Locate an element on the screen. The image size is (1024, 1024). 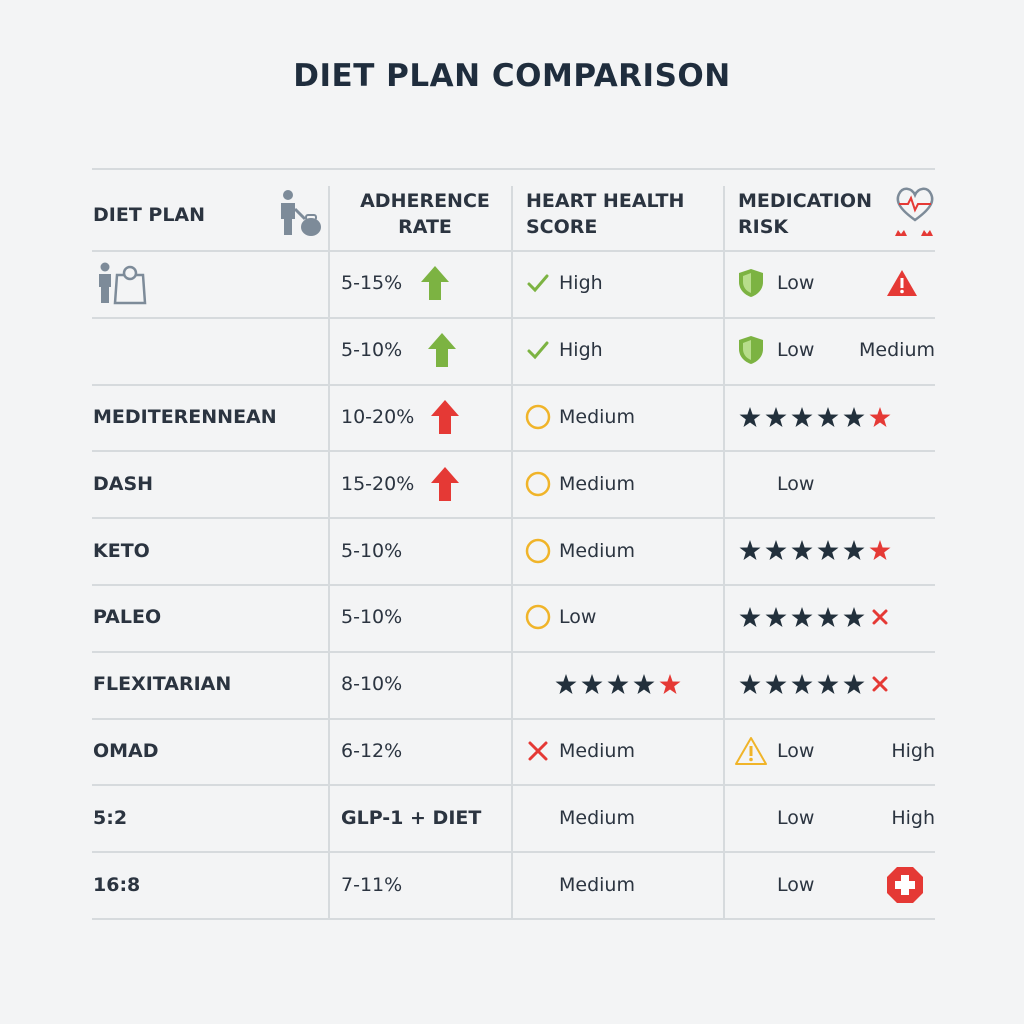
x-mark-part is located at coordinates (880, 684).